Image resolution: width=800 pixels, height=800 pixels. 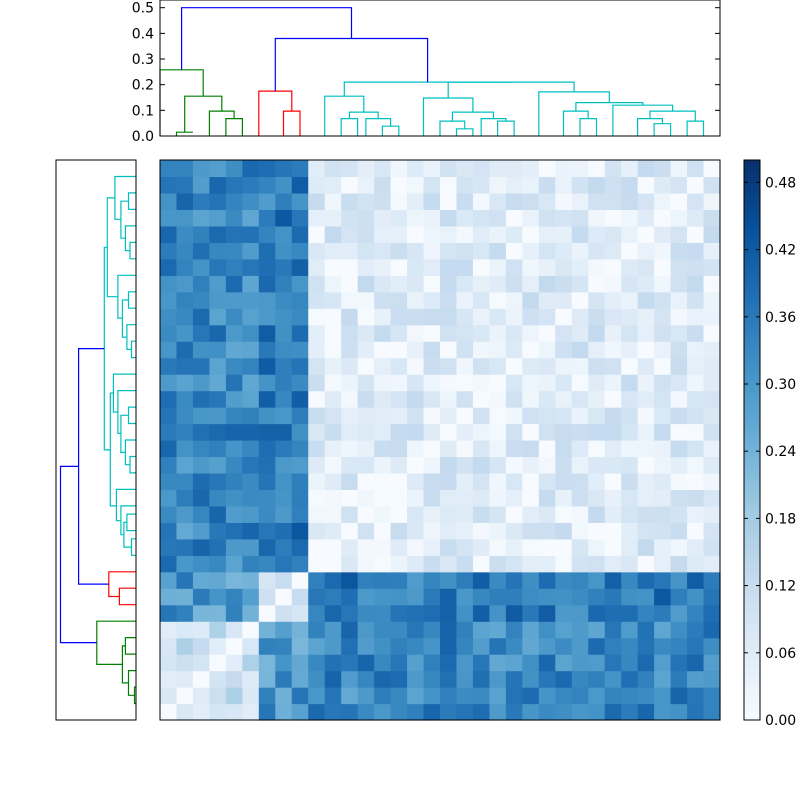 What do you see at coordinates (780, 721) in the screenshot?
I see `colorbar-tick-label: 0.00` at bounding box center [780, 721].